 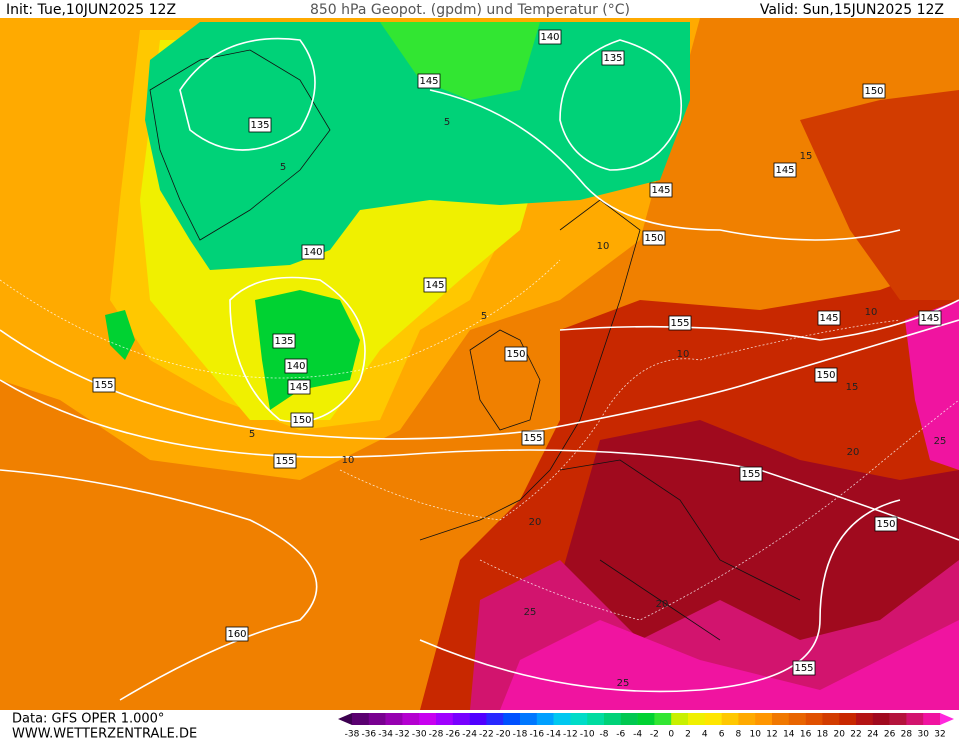 What do you see at coordinates (368, 735) in the screenshot?
I see `colorbar-label: -36` at bounding box center [368, 735].